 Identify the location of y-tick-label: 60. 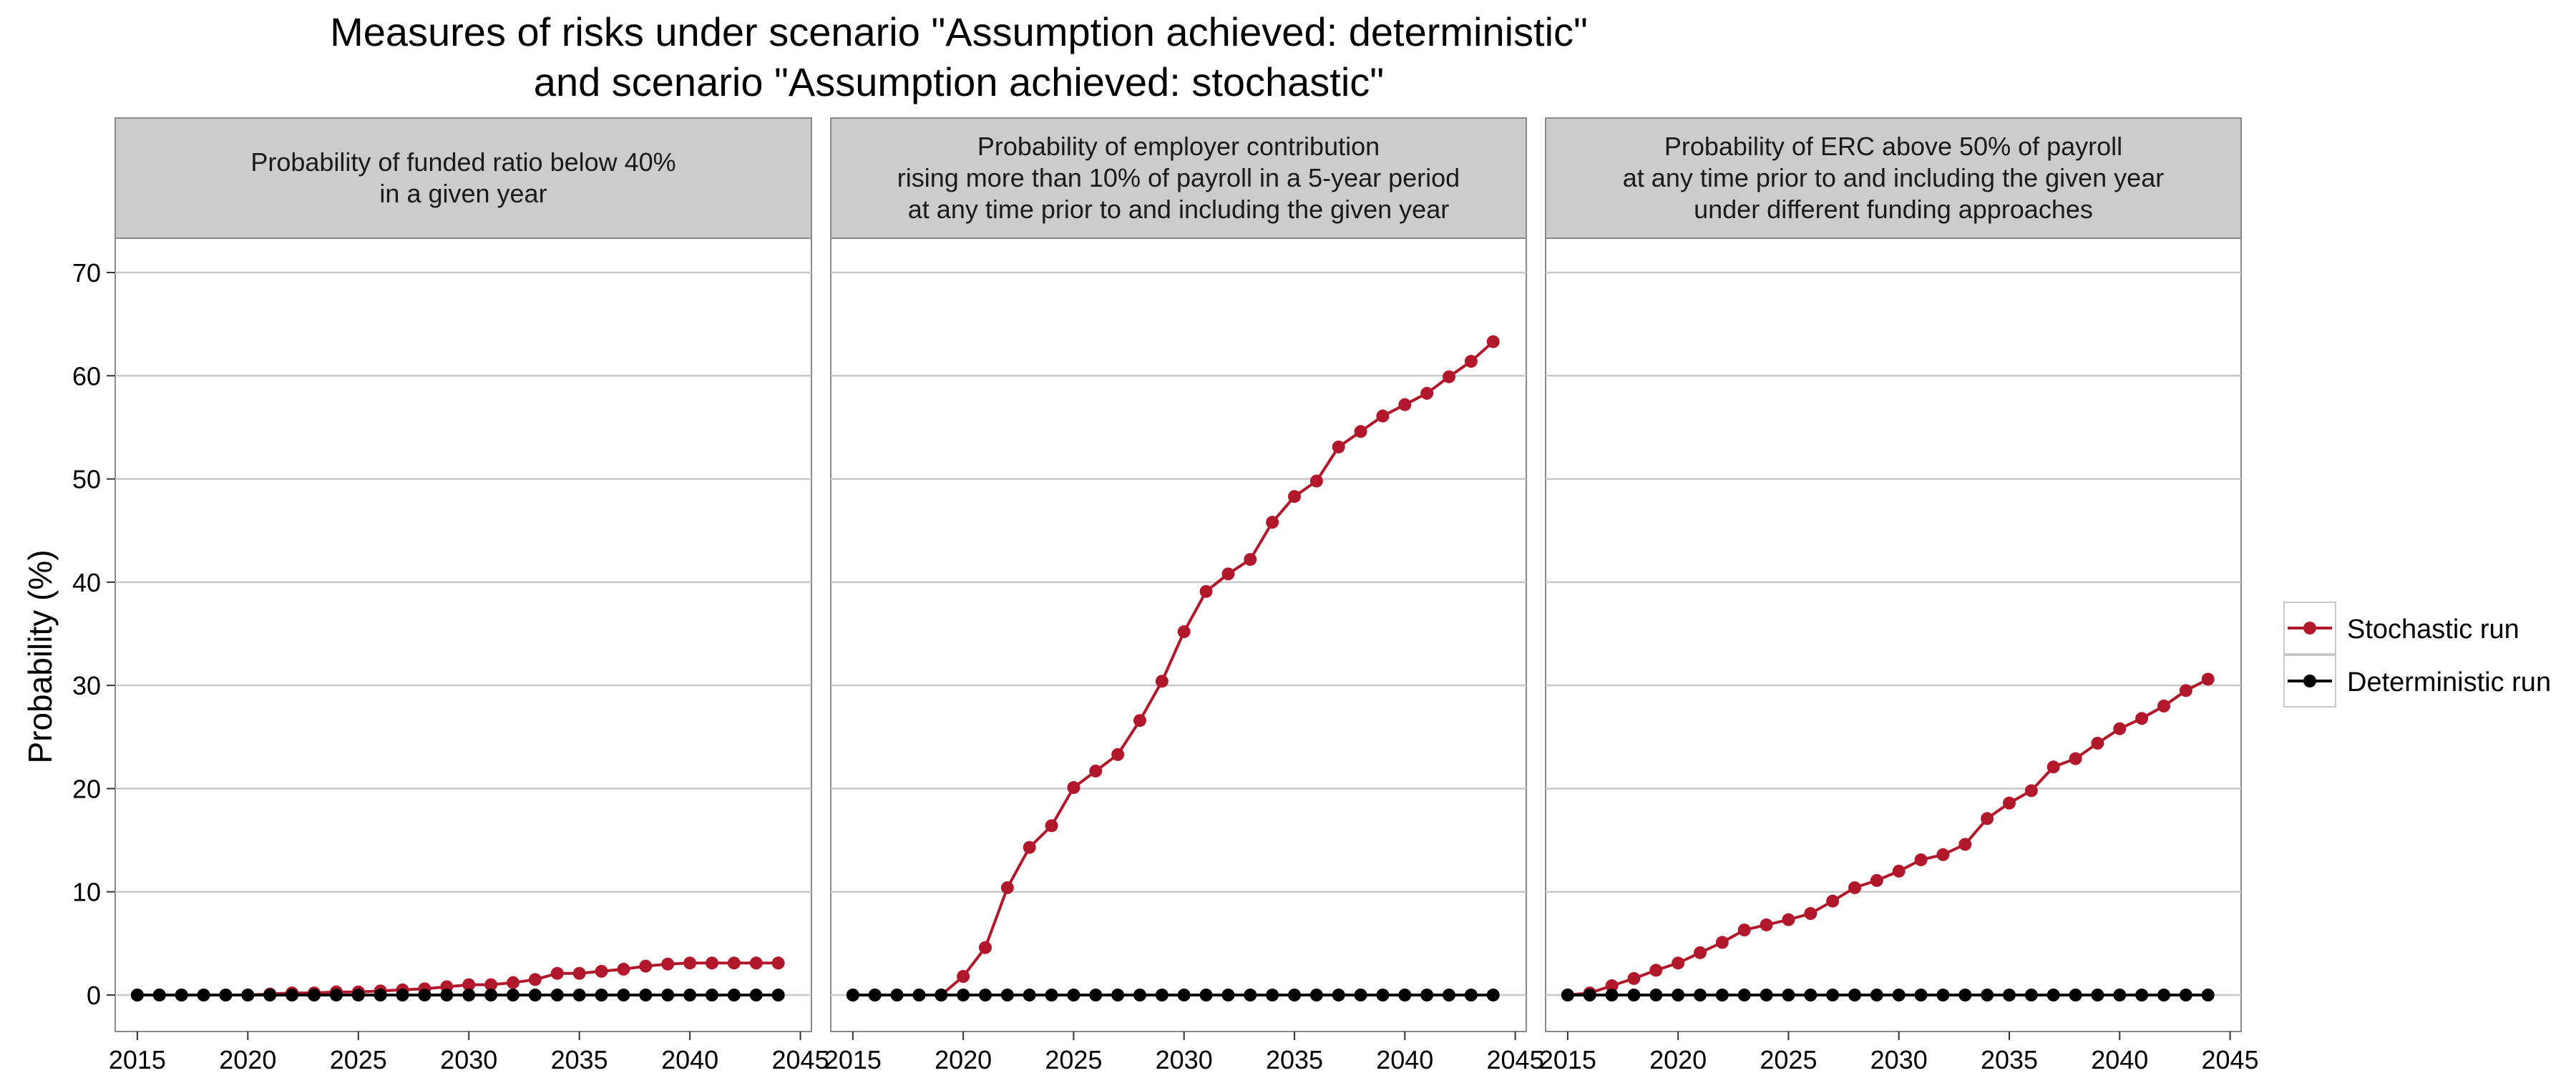
(86, 376).